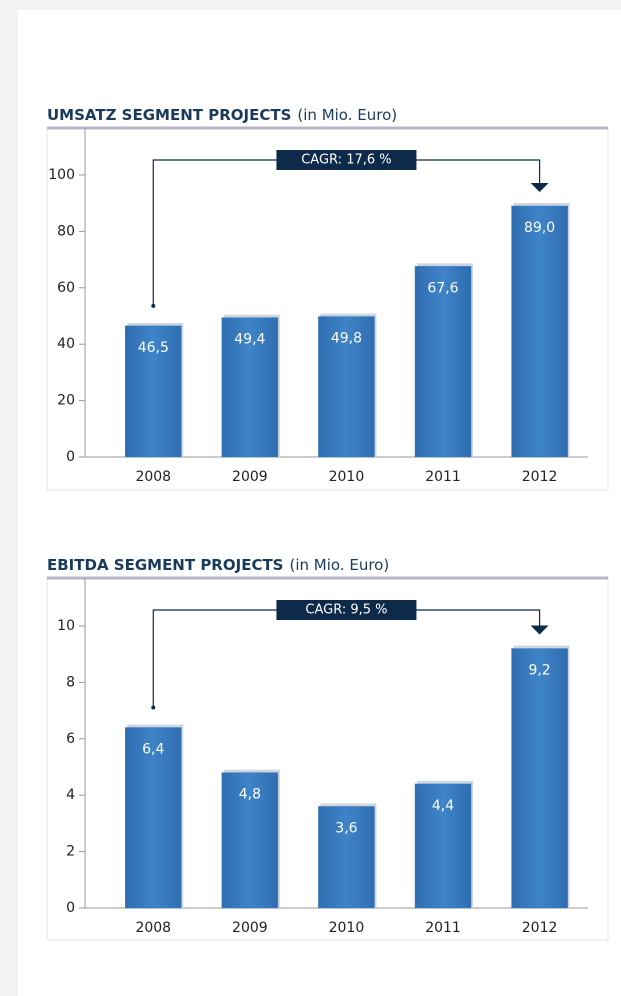  What do you see at coordinates (61, 175) in the screenshot?
I see `y-tick-label: 100` at bounding box center [61, 175].